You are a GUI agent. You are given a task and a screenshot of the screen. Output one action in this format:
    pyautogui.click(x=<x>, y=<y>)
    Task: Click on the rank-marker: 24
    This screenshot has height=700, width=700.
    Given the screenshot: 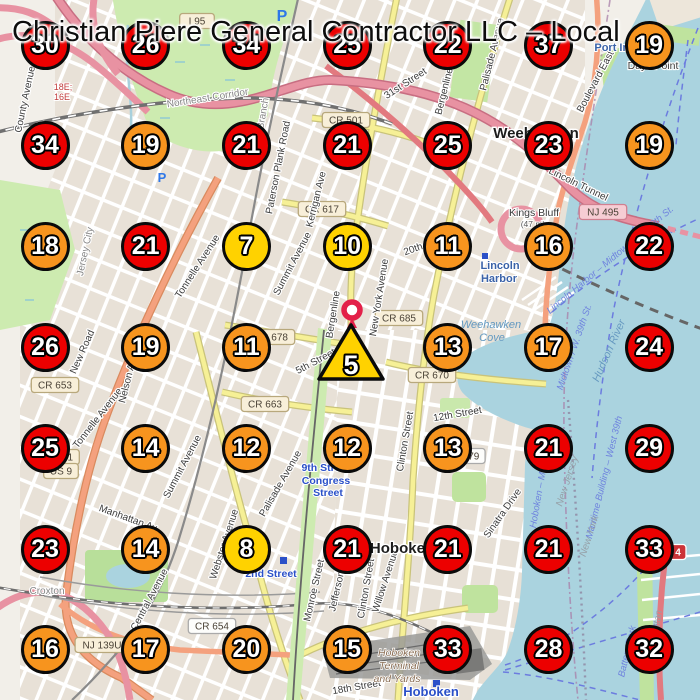 What is the action you would take?
    pyautogui.click(x=649, y=347)
    